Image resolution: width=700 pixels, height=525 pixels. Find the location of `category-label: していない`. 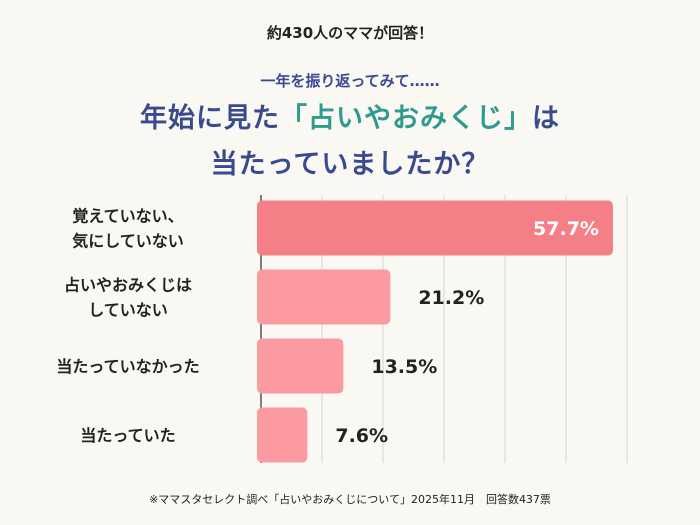

category-label: していない is located at coordinates (128, 310).